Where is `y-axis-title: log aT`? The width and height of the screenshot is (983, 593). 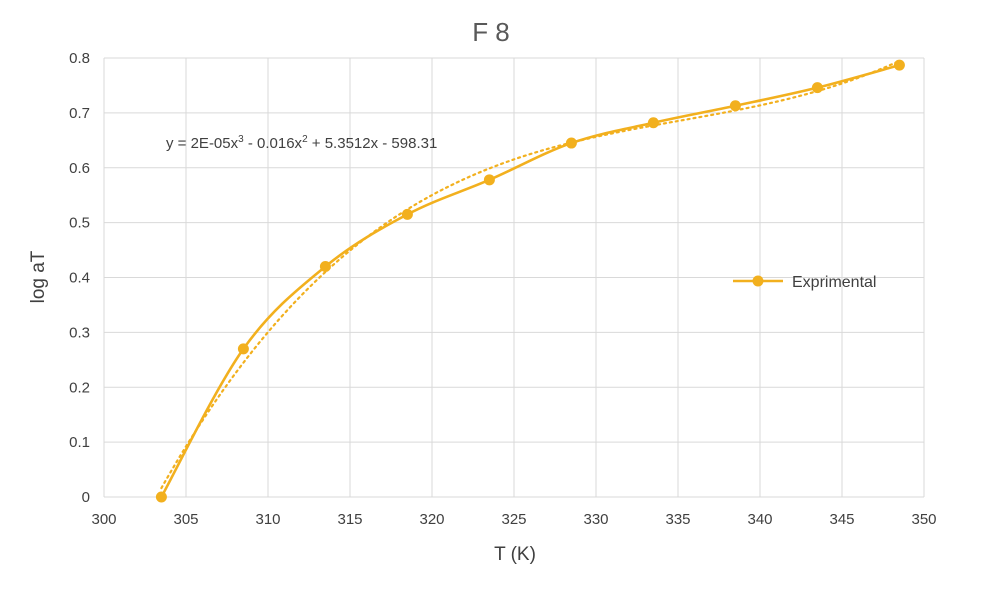
y-axis-title: log aT is located at coordinates (38, 276).